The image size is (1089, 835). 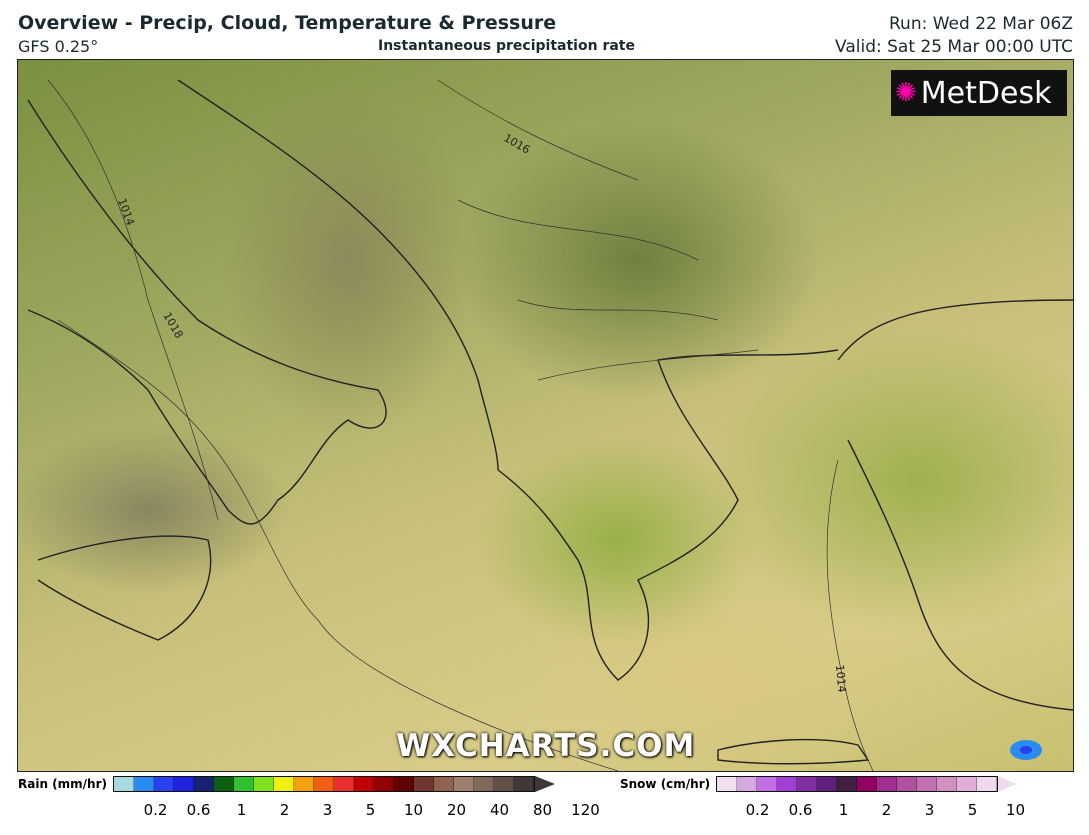 I want to click on snow-ticks: 0.2 0.6 1 2 3 5 10, so click(x=886, y=810).